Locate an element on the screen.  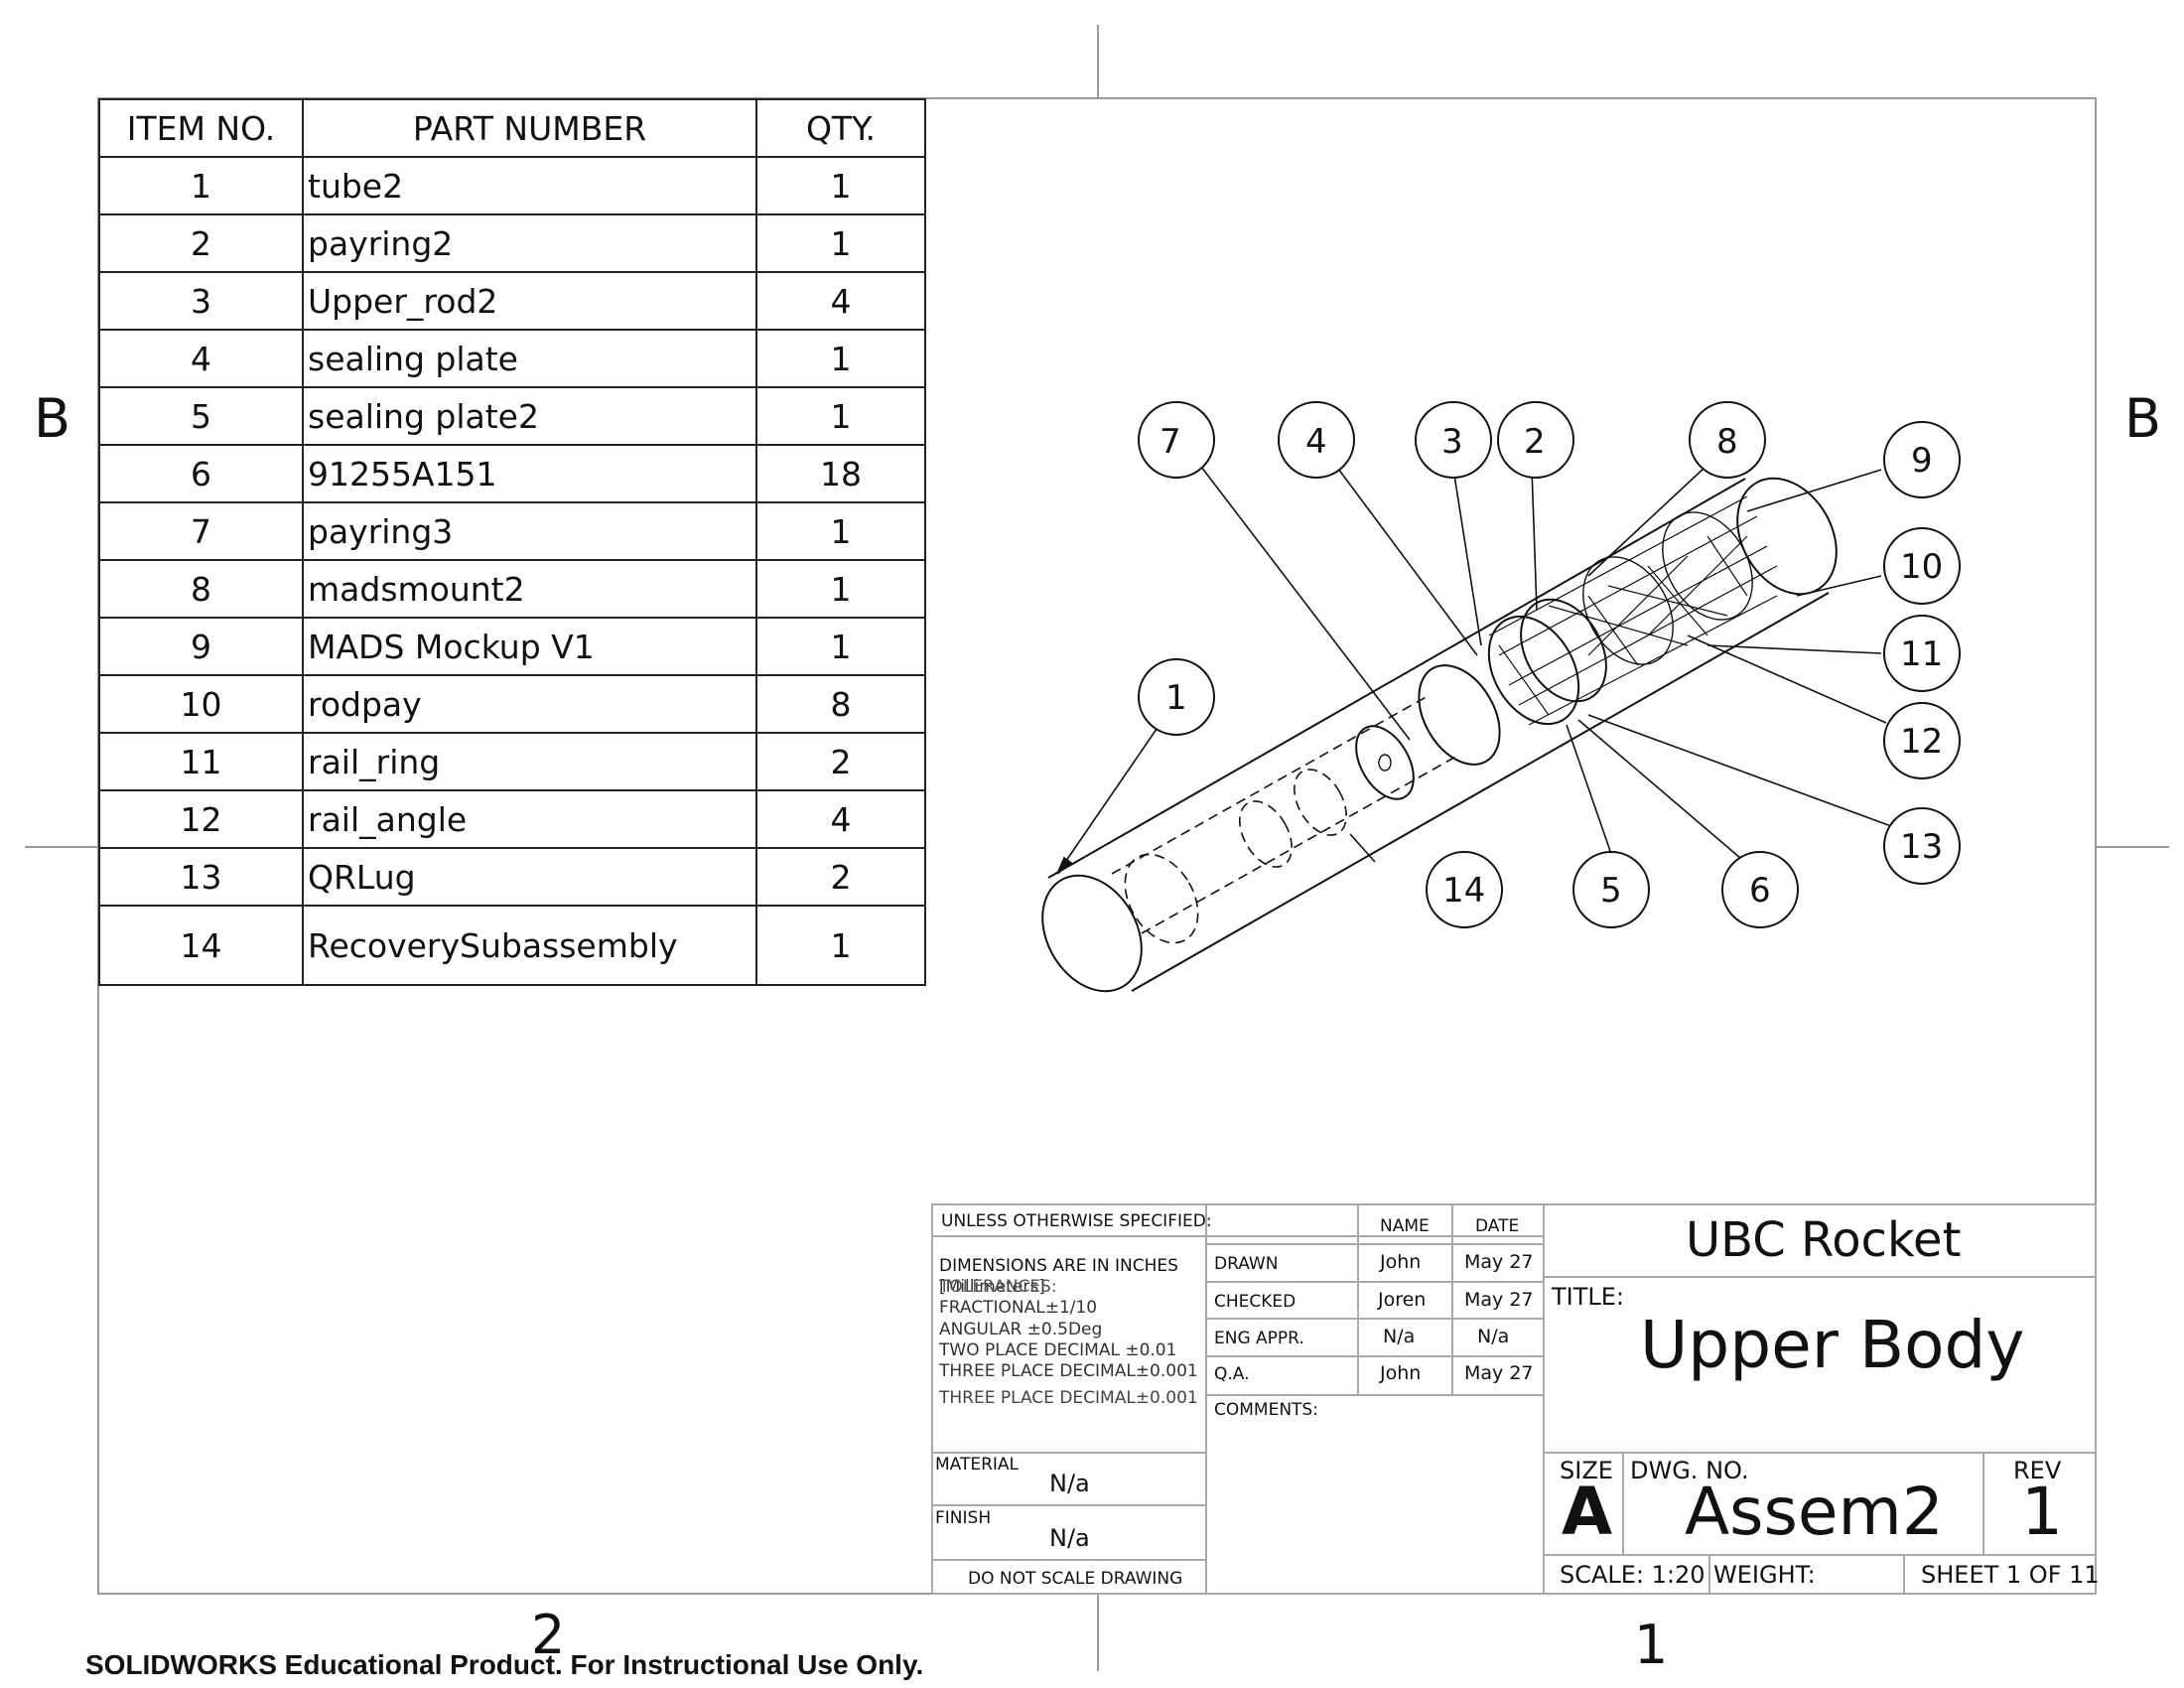
bom-part-number: payring3 is located at coordinates (529, 531).